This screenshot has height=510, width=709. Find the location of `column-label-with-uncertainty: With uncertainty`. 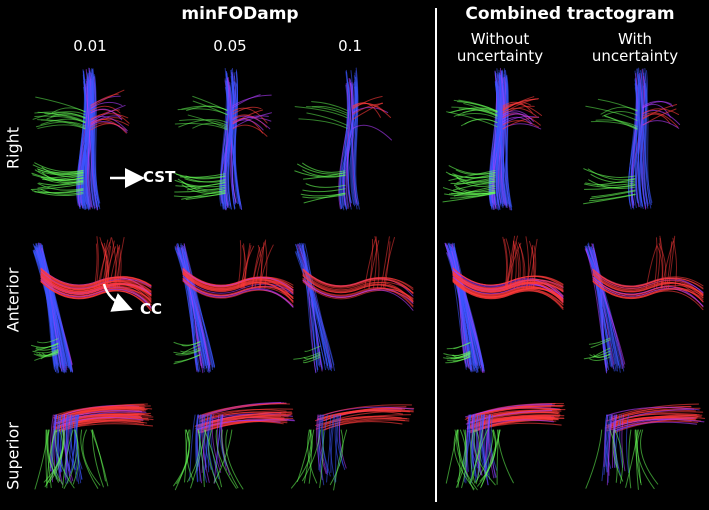

column-label-with-uncertainty: With uncertainty is located at coordinates (635, 47).